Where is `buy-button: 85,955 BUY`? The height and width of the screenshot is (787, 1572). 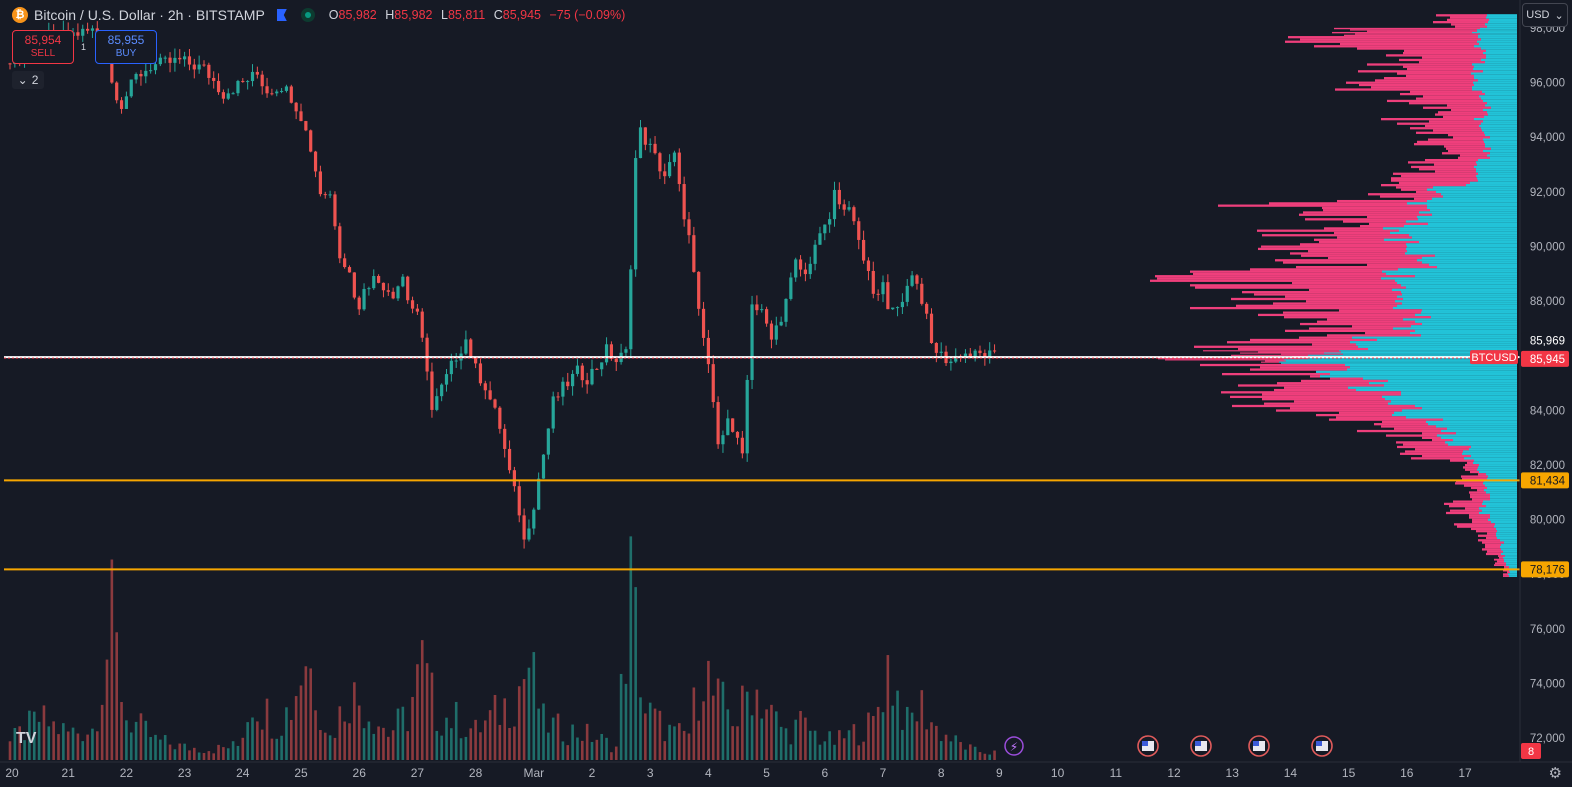 buy-button: 85,955 BUY is located at coordinates (126, 47).